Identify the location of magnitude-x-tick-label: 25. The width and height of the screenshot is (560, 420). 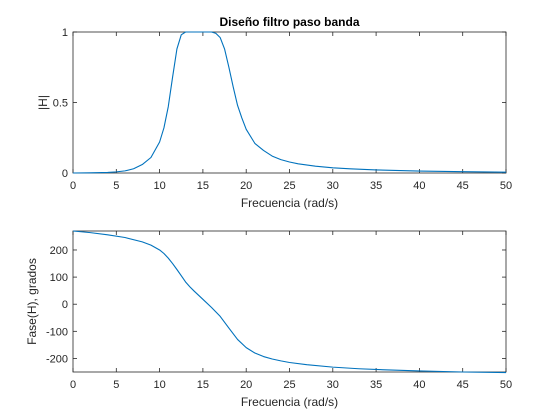
(289, 186).